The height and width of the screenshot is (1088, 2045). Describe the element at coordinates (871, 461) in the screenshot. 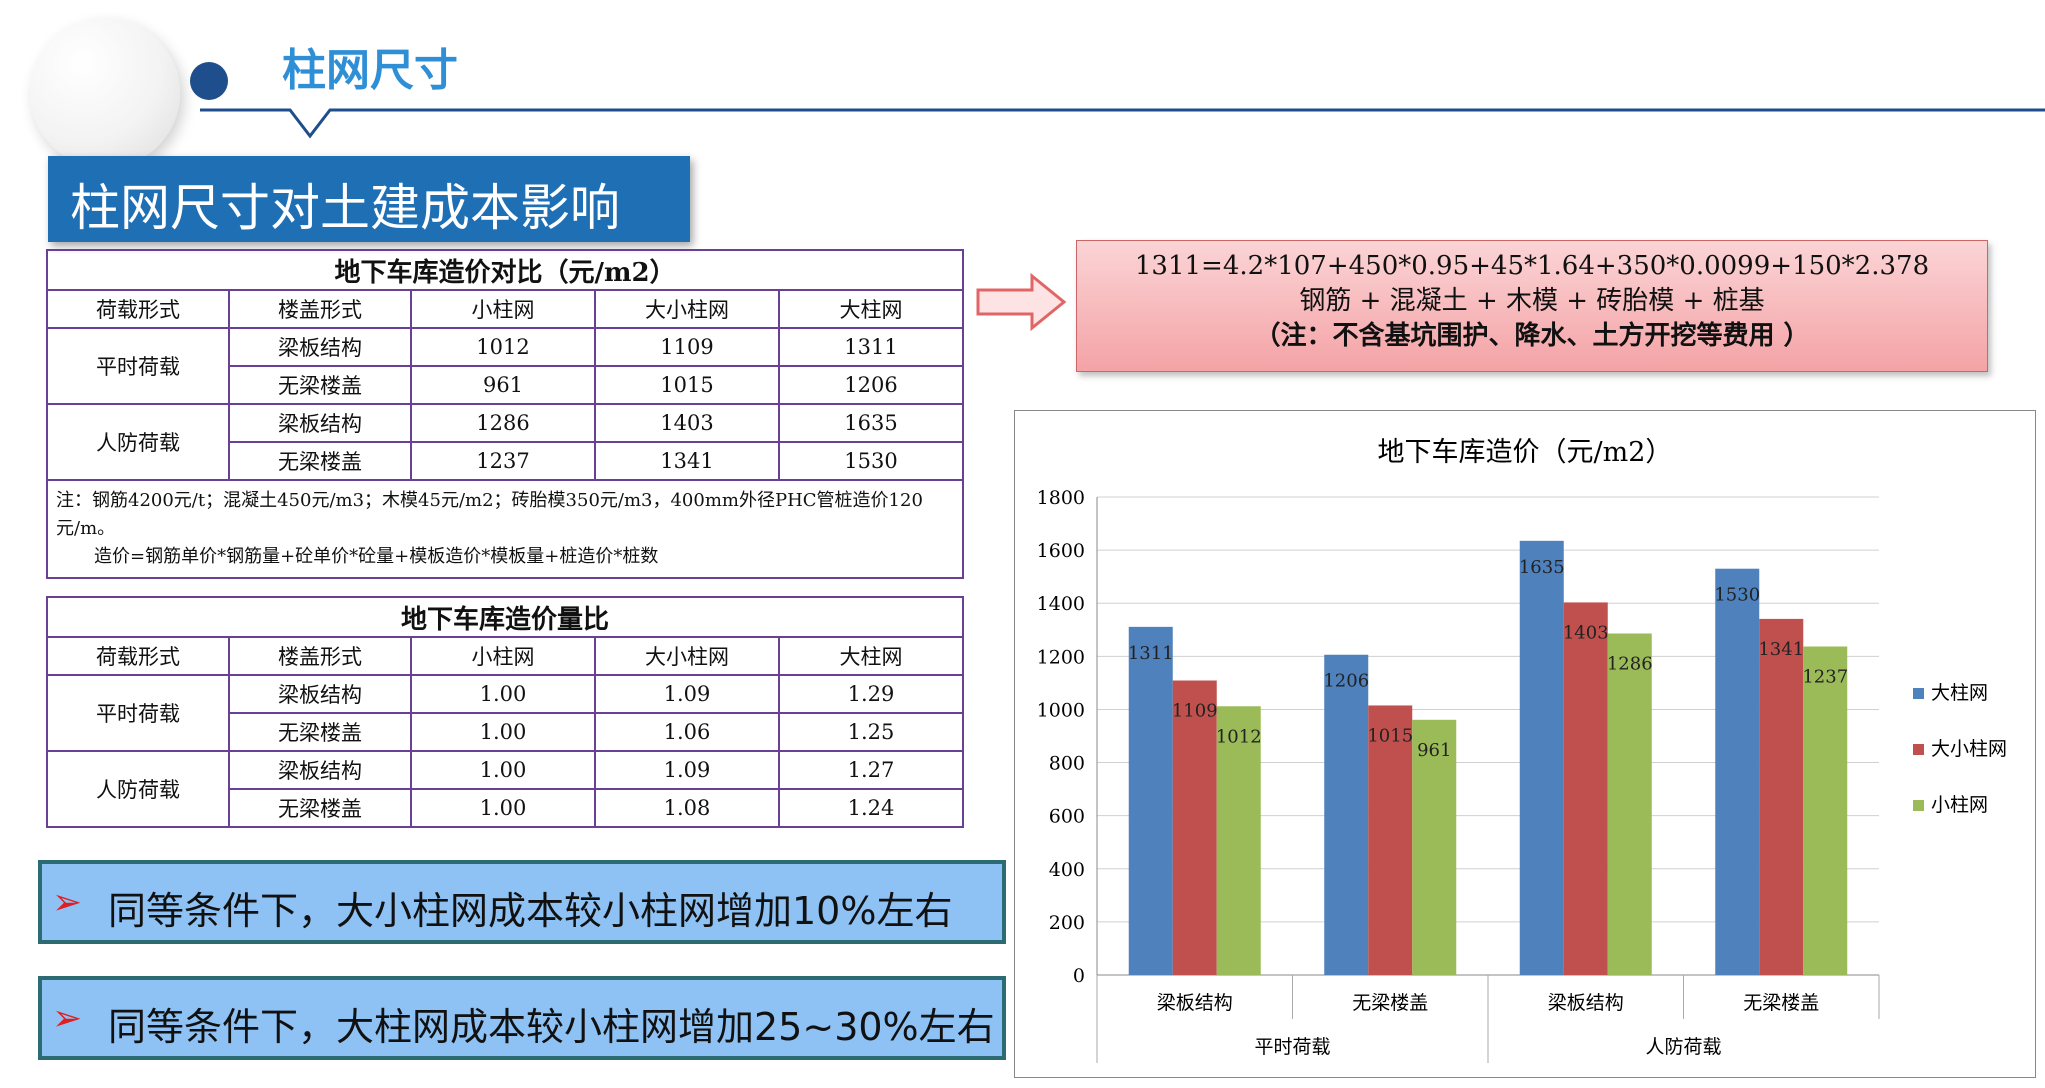

I see `value-cell: 1530` at that location.